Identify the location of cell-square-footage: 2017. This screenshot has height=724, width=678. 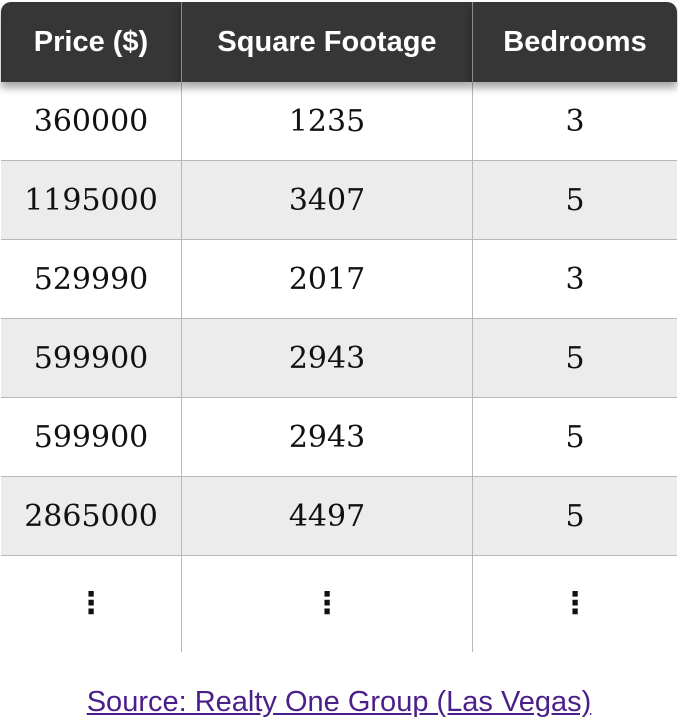
(326, 279).